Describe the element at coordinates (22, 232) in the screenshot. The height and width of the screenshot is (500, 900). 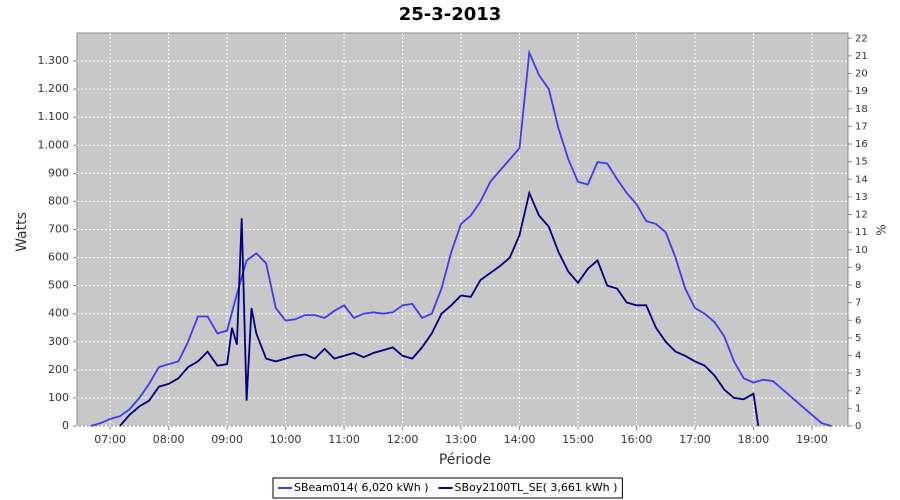
I see `y-axis-label: Watts` at that location.